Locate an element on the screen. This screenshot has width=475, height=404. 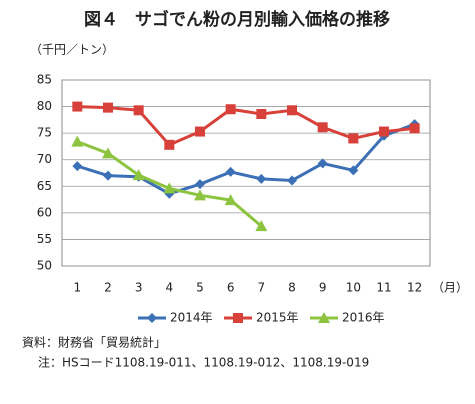
y-tick-label: 85 is located at coordinates (44, 80).